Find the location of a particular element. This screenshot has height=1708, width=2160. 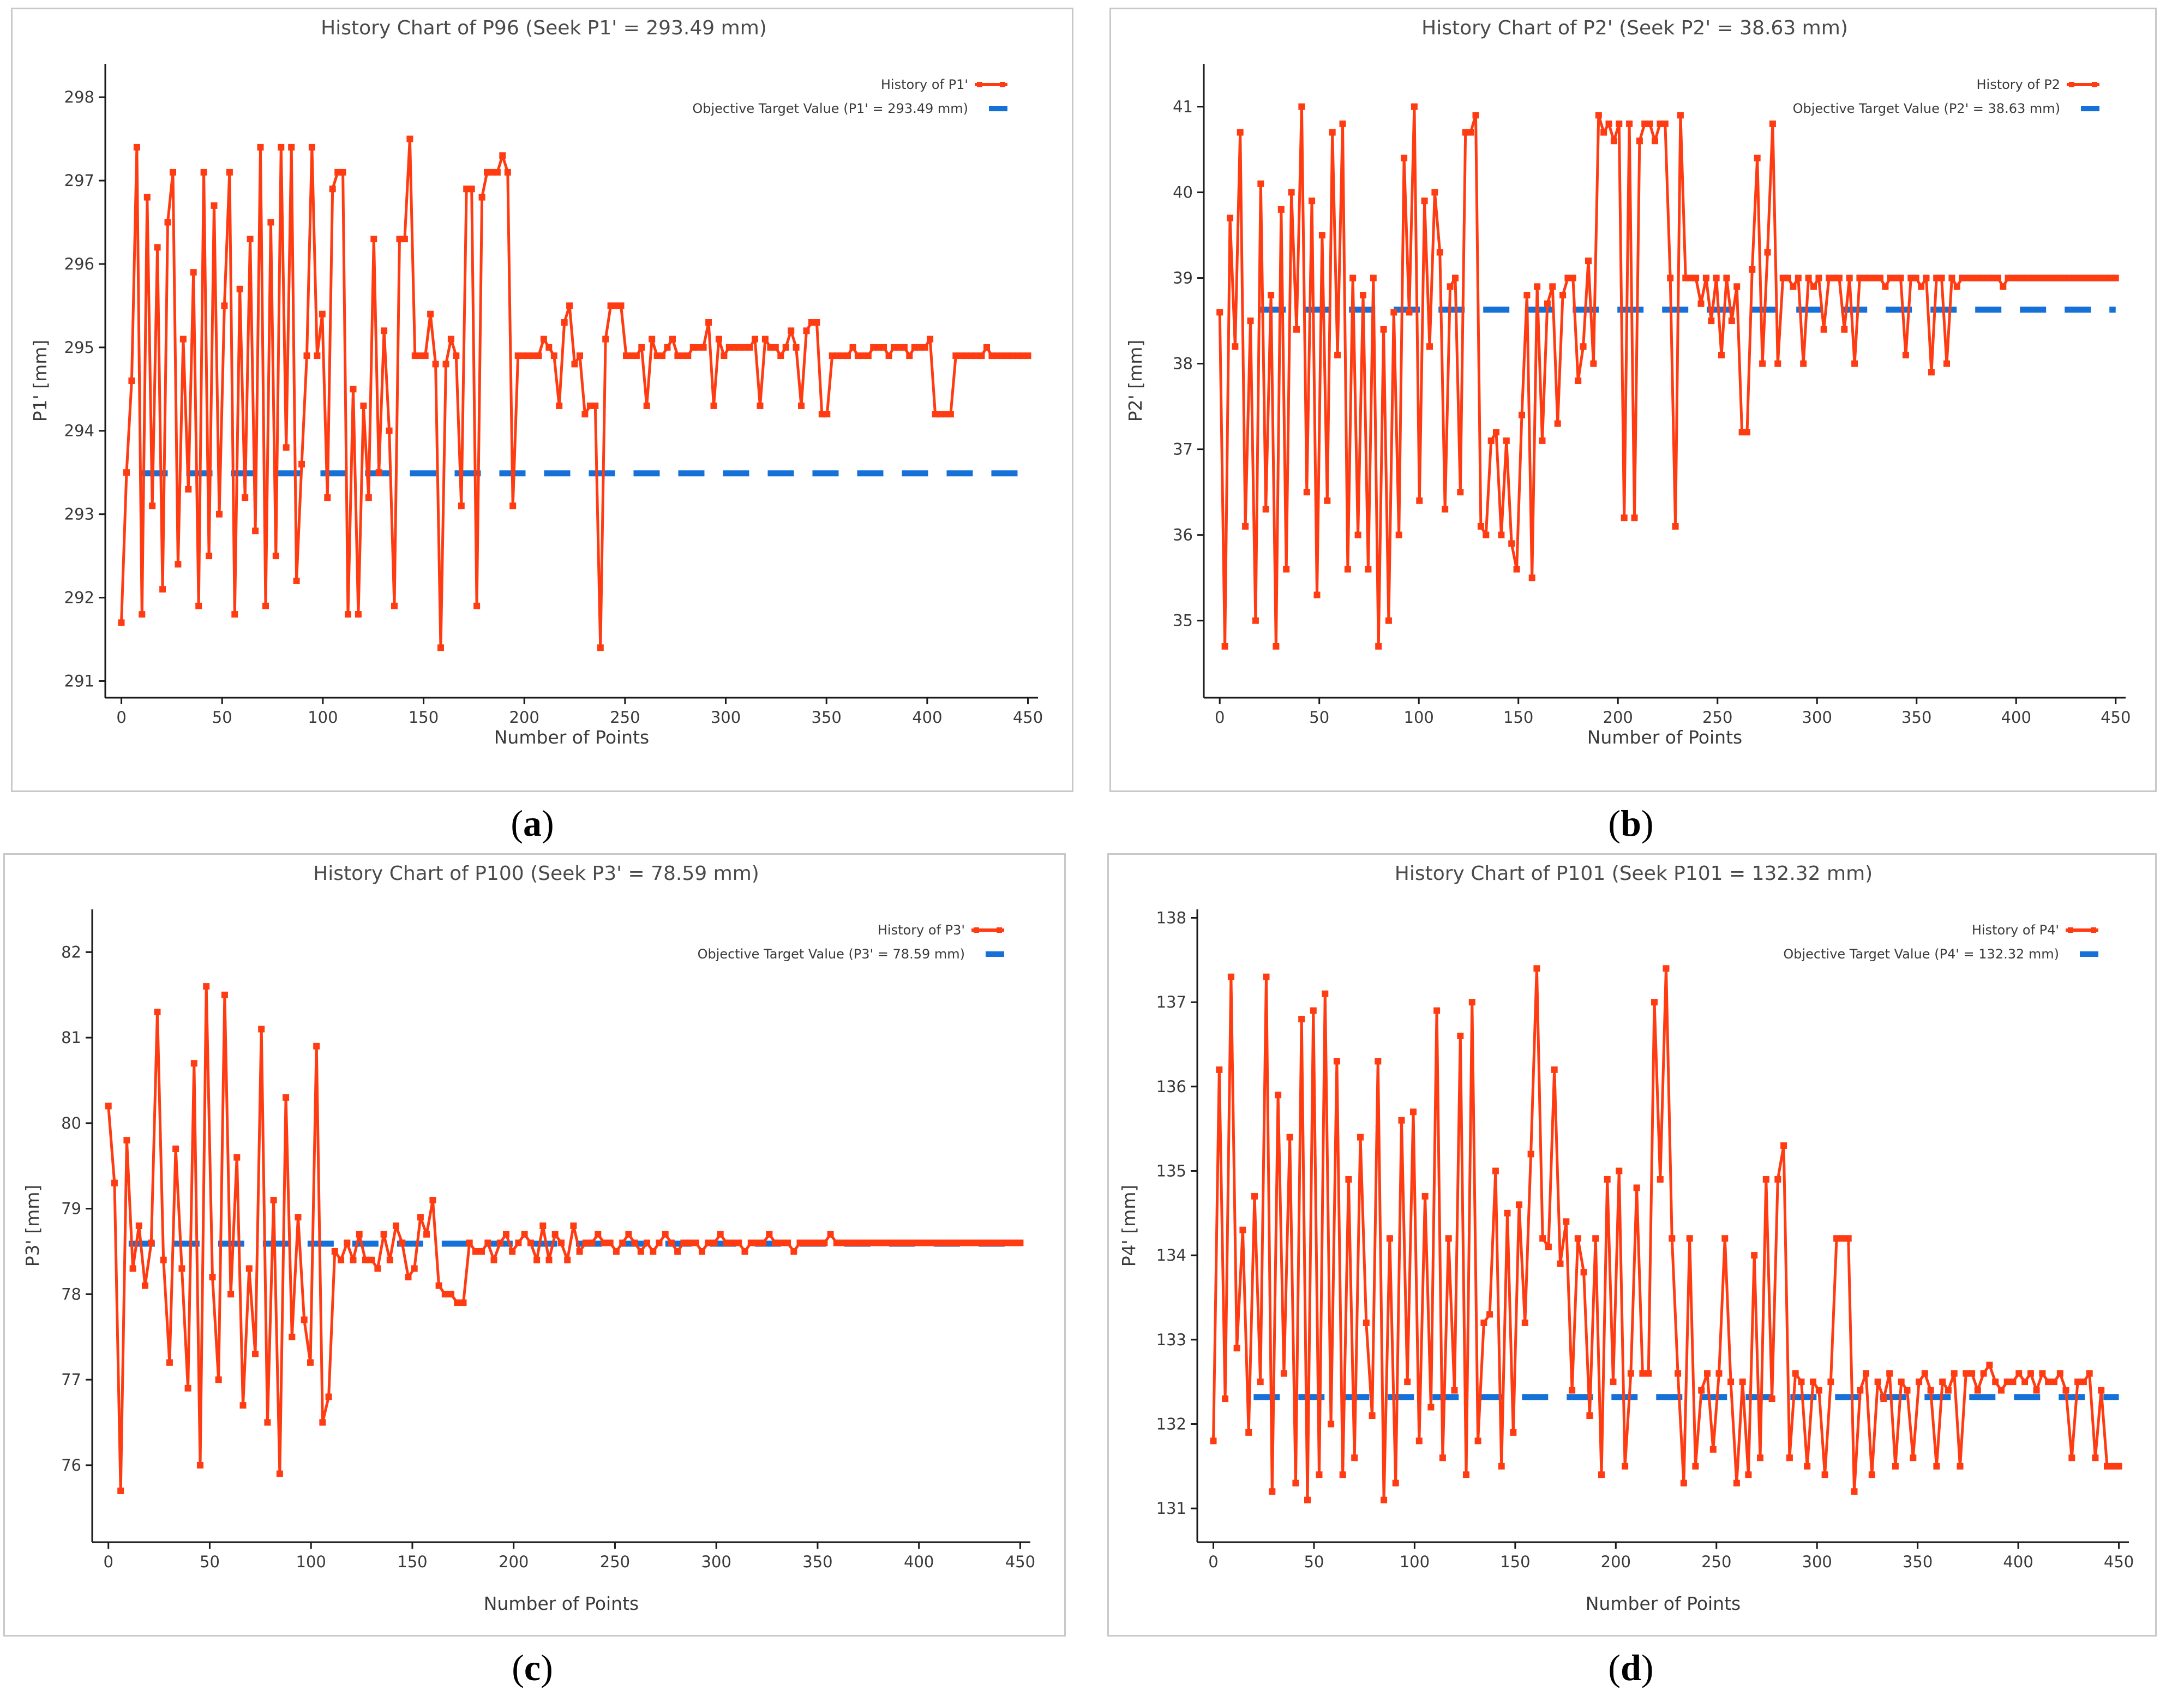

y-axis-label: P4' [mm] is located at coordinates (1128, 1226).